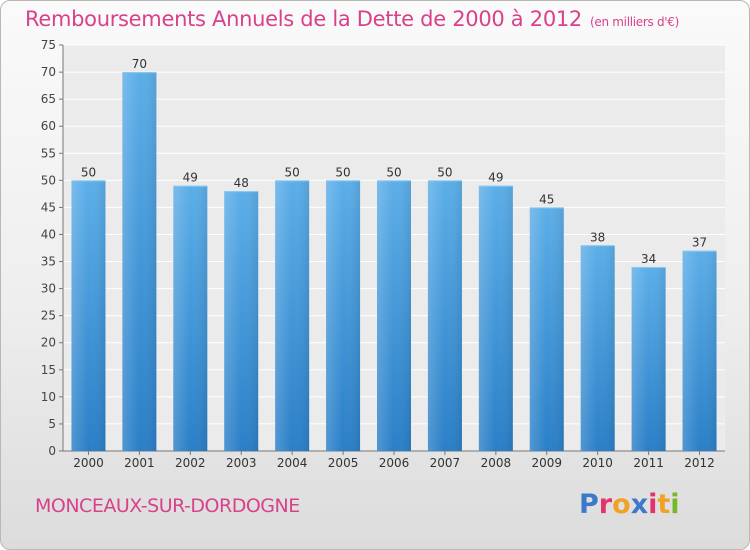  Describe the element at coordinates (48, 207) in the screenshot. I see `y-tick-label: 45` at that location.